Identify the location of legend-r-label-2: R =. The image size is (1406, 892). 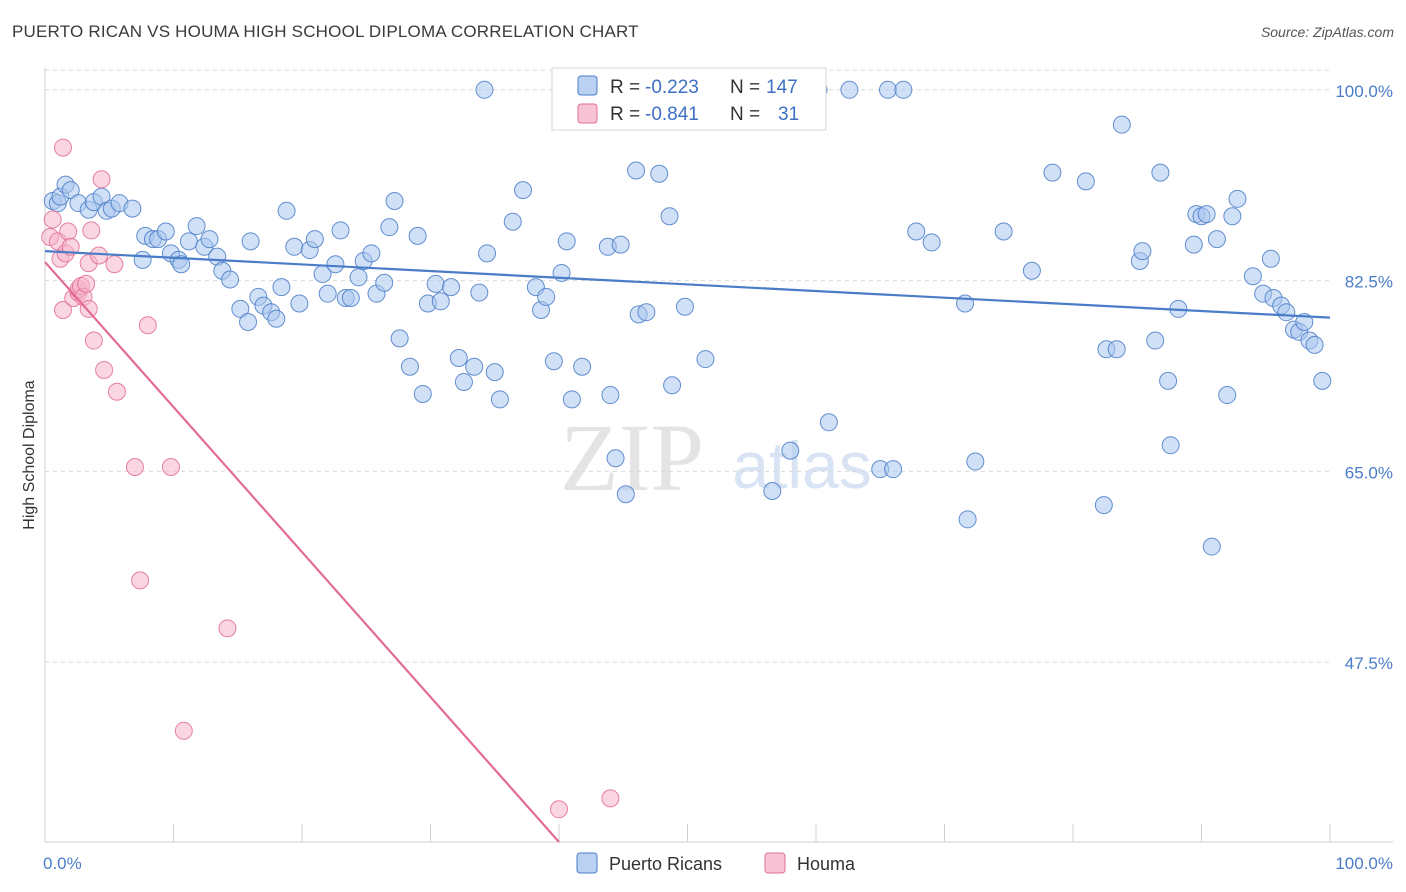
(625, 114).